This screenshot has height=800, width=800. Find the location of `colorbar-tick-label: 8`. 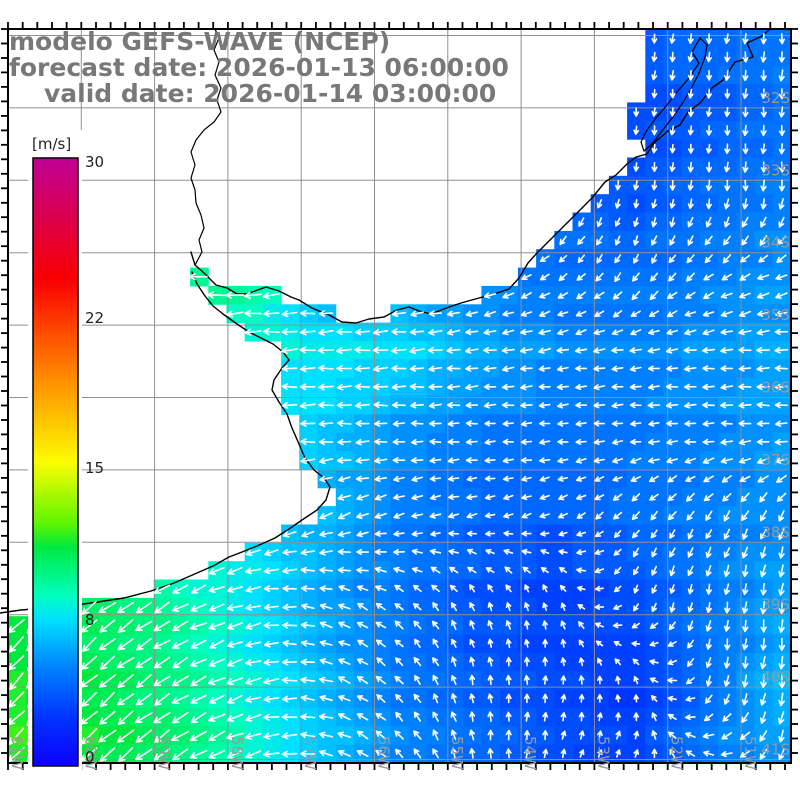

colorbar-tick-label: 8 is located at coordinates (90, 620).